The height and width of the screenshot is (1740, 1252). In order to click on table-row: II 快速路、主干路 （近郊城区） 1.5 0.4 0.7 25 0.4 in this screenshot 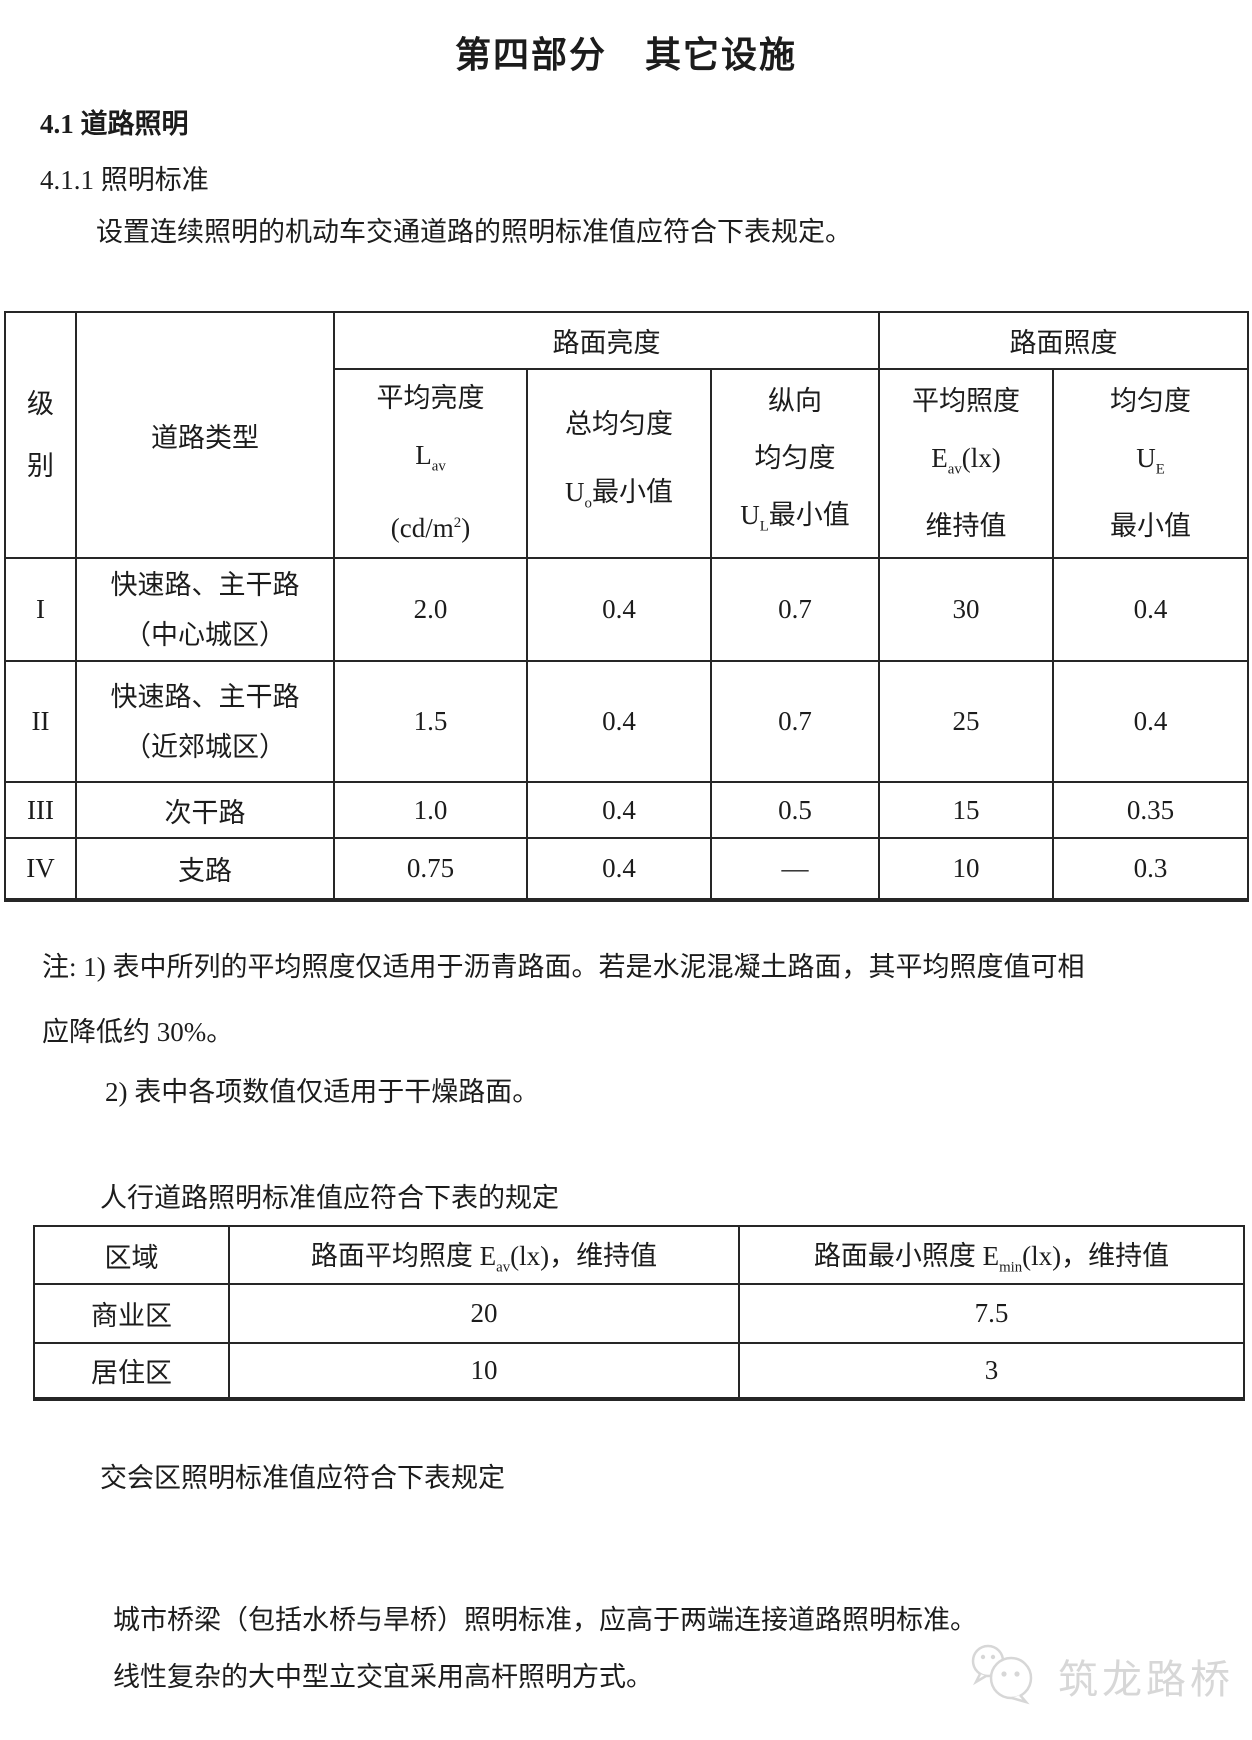, I will do `click(627, 722)`.